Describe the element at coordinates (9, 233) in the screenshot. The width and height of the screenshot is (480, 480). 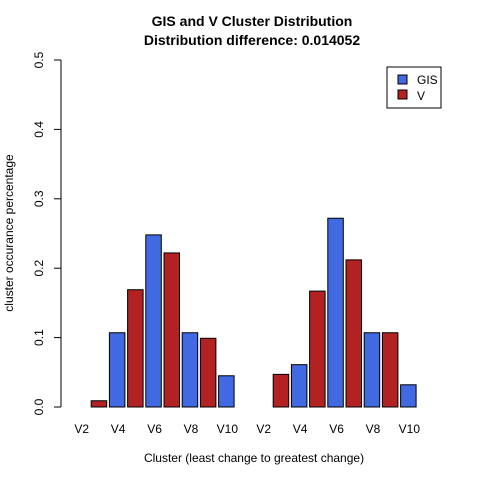
I see `y-axis-label: cluster occurance percentage` at that location.